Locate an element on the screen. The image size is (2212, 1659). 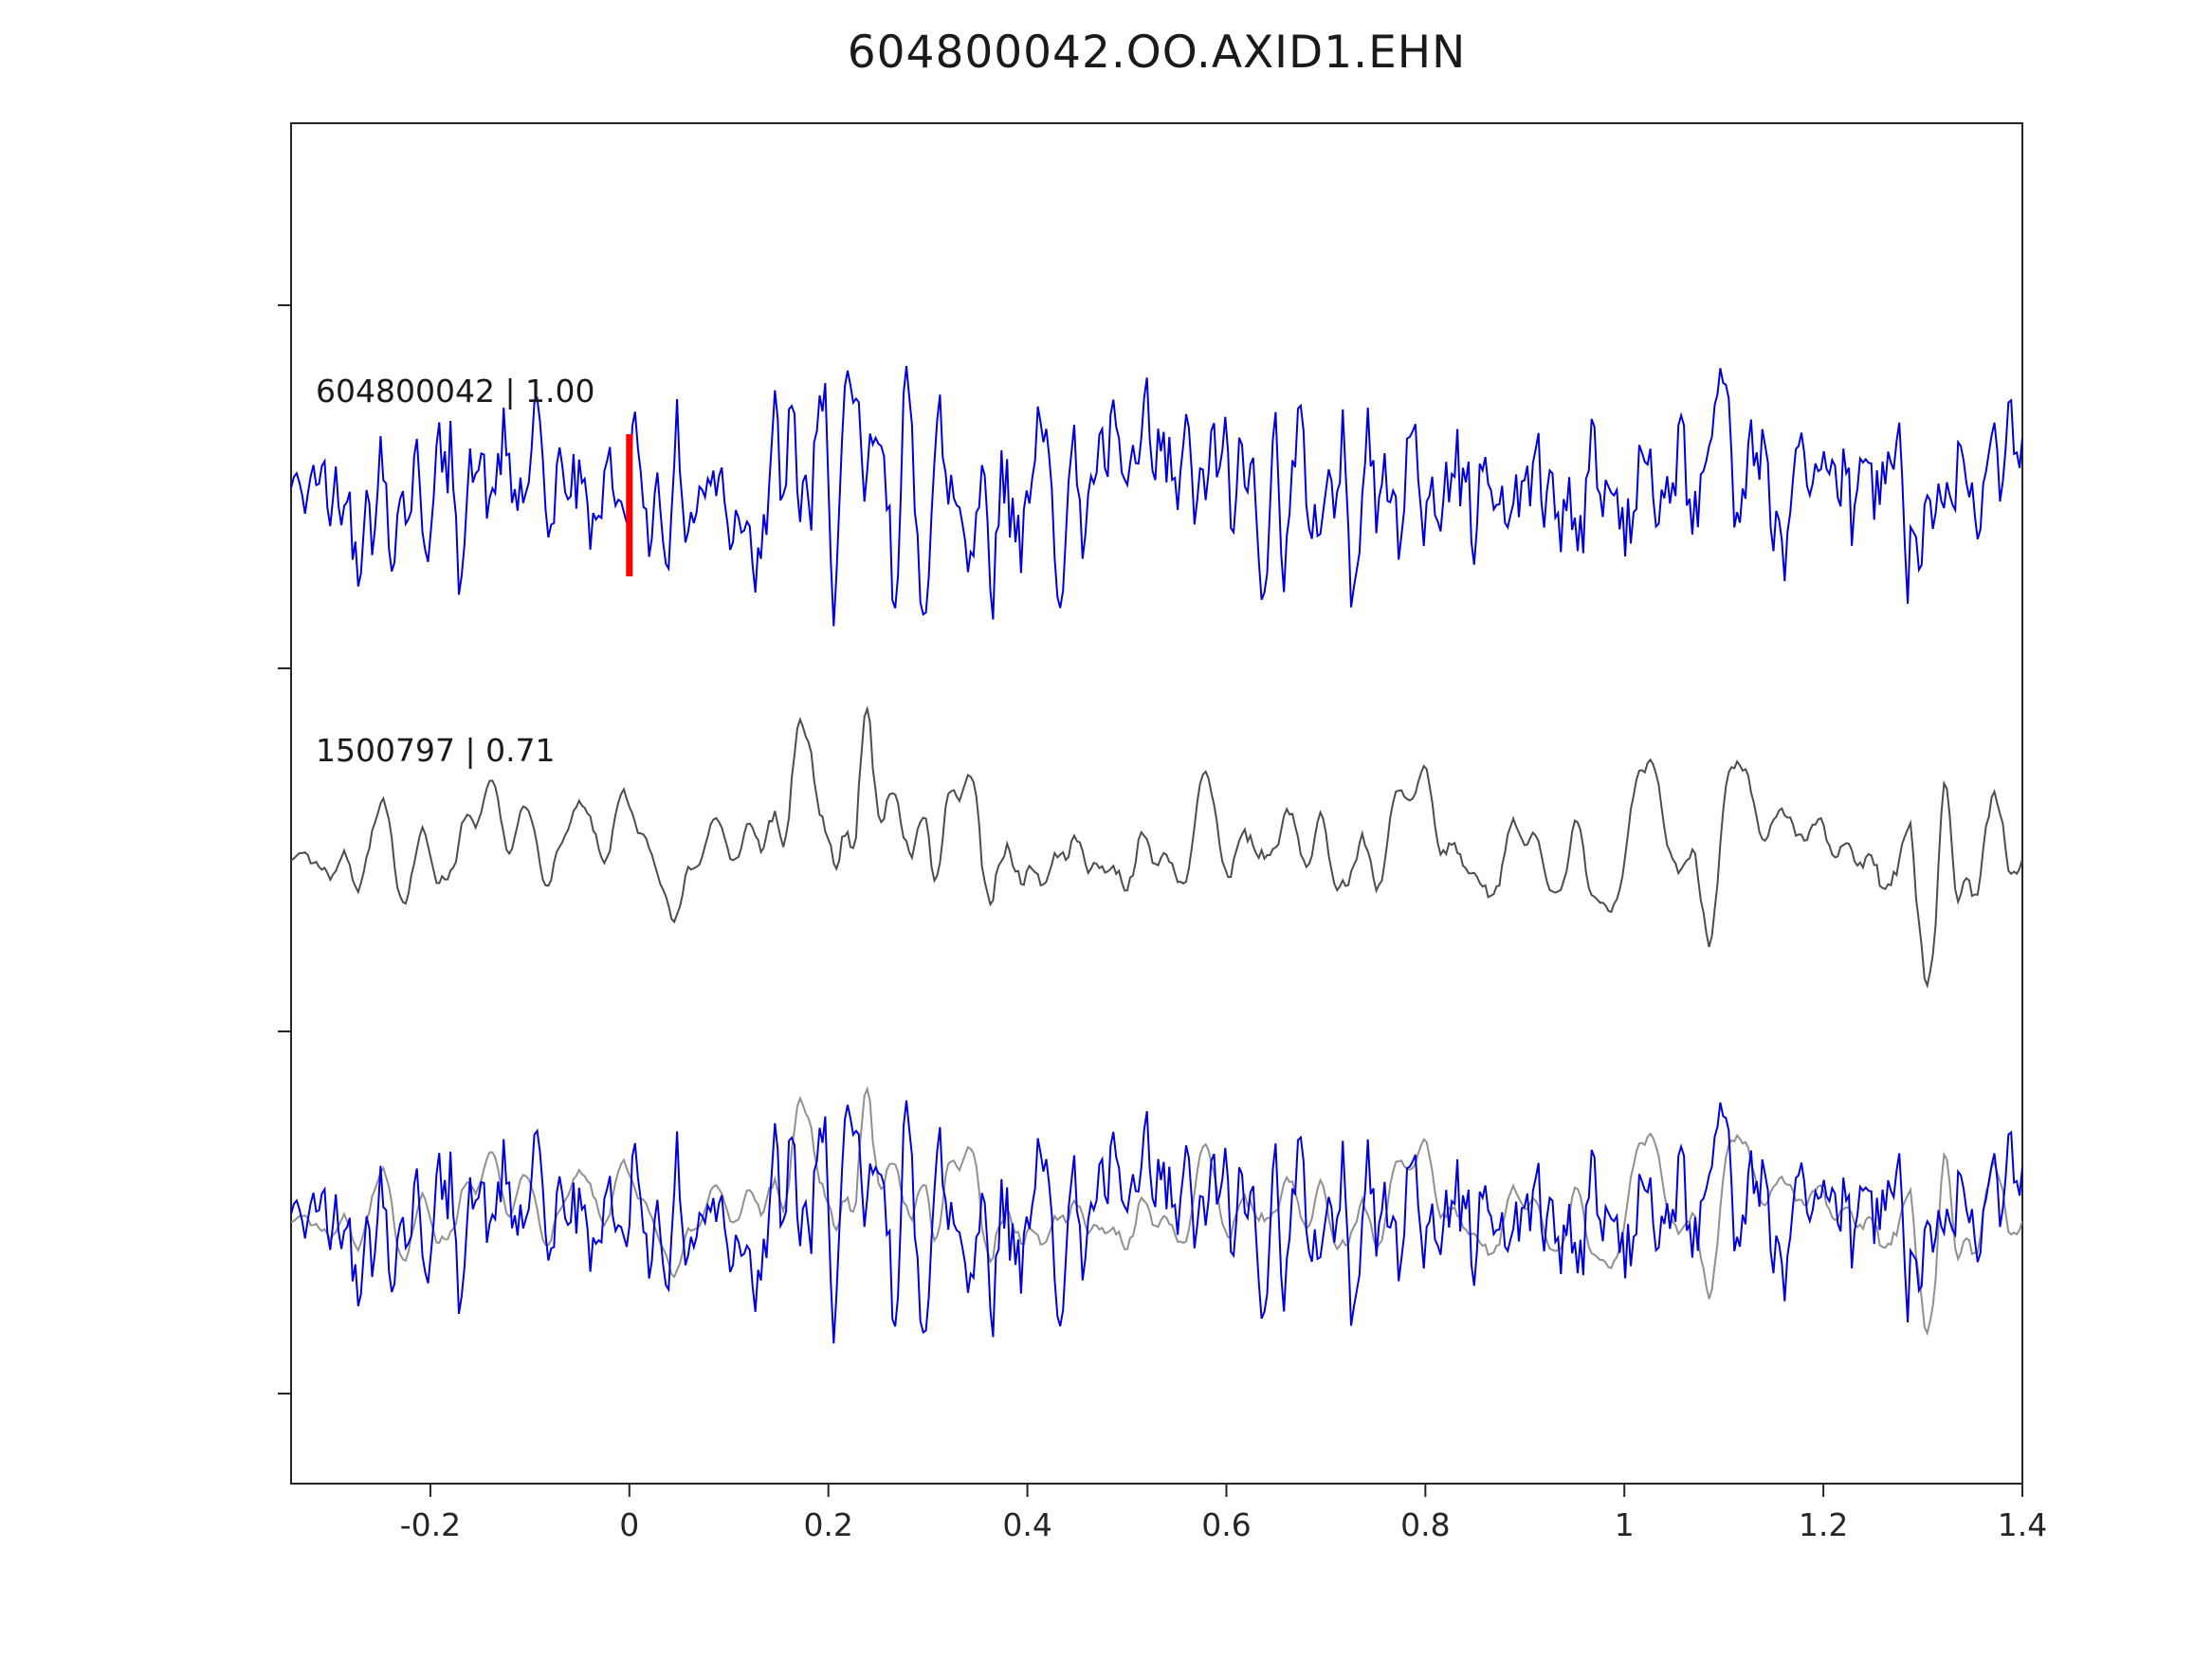
x-tick-label: 1 is located at coordinates (1625, 1524).